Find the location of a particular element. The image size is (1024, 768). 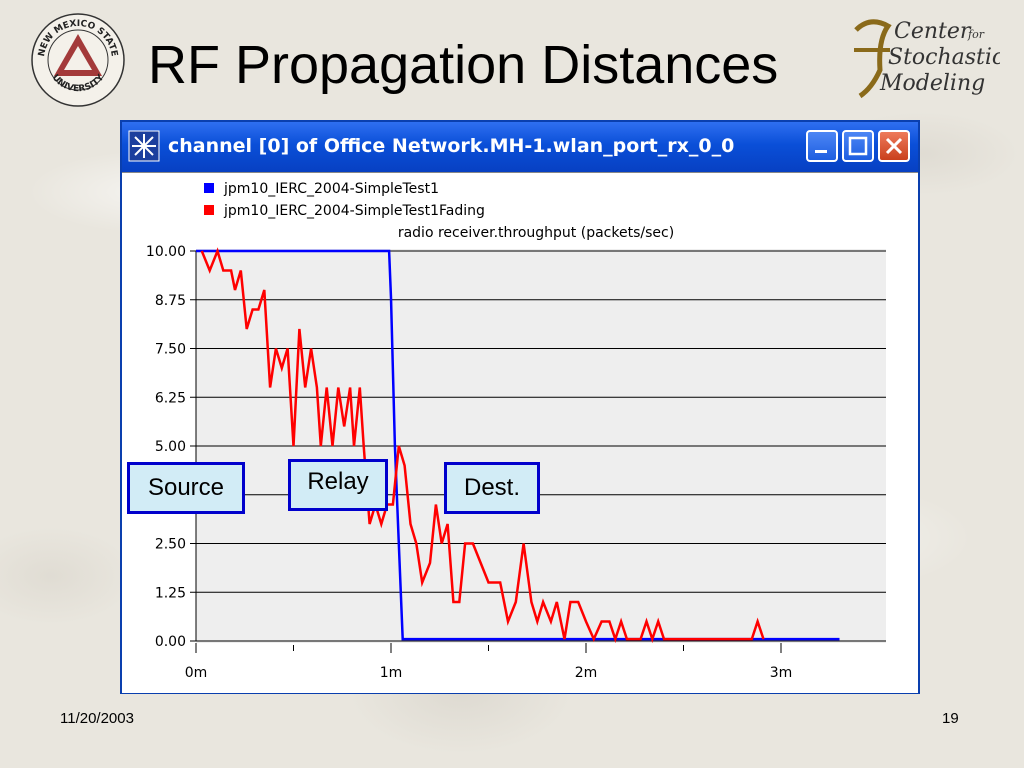

close-button is located at coordinates (894, 146).